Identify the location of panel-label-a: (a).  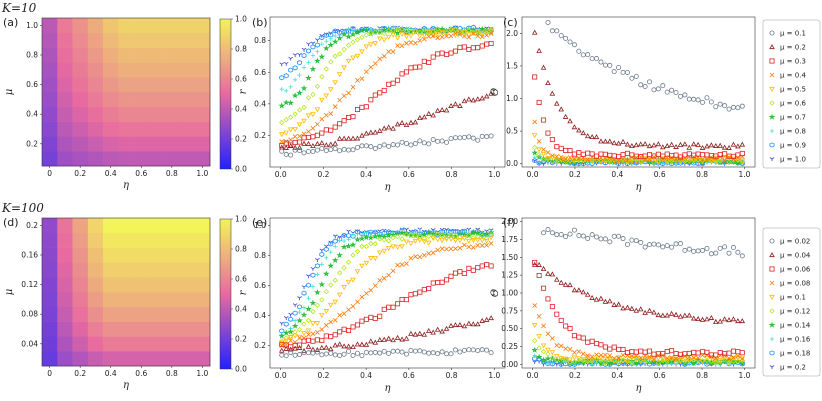
(10, 22).